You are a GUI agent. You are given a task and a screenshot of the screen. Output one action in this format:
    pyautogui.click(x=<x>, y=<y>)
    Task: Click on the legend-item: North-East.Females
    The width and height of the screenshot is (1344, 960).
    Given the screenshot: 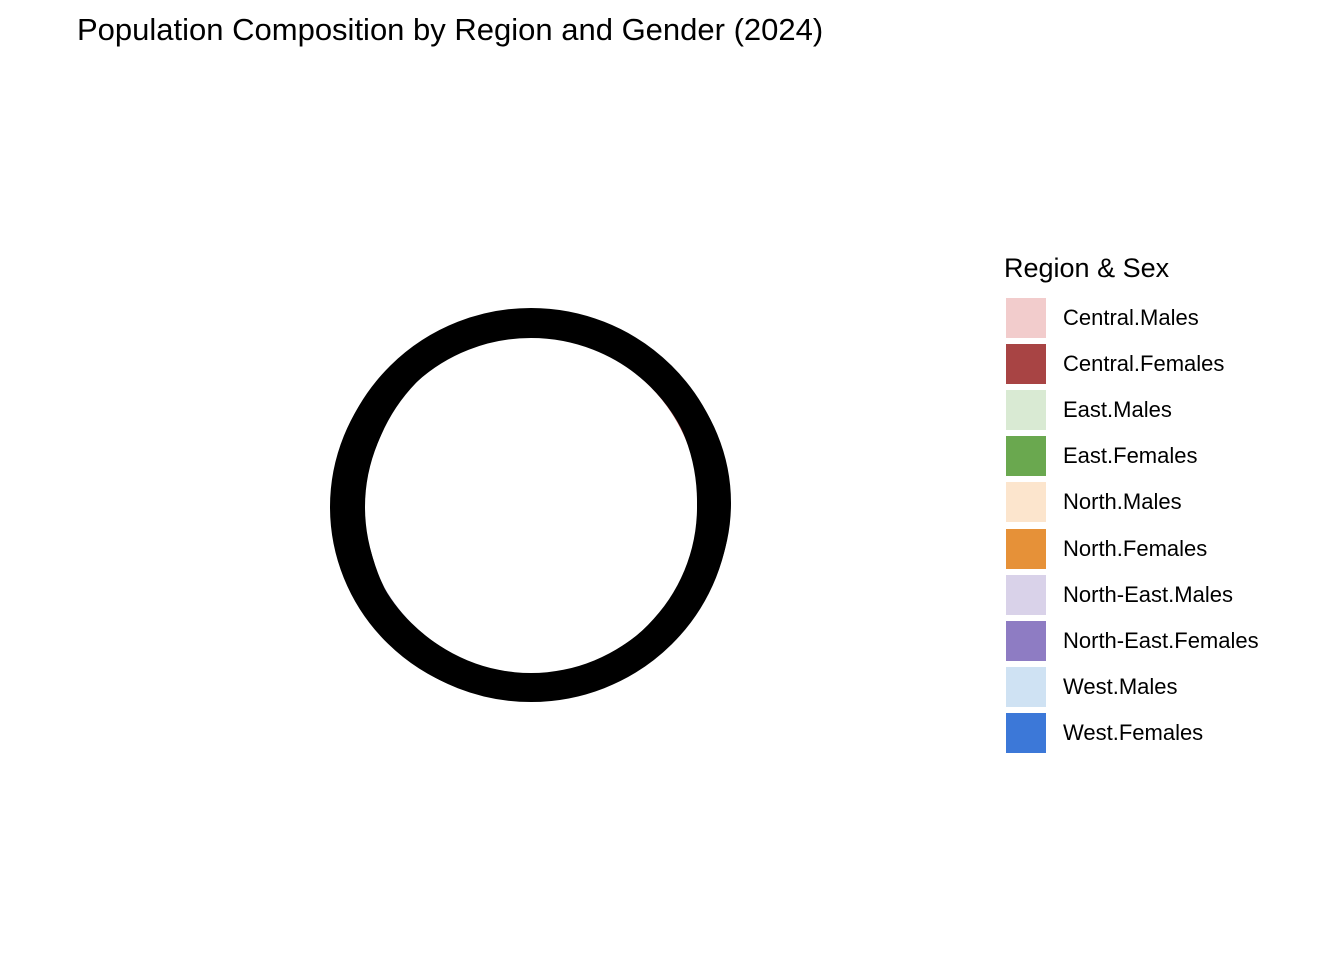 What is the action you would take?
    pyautogui.click(x=1131, y=641)
    